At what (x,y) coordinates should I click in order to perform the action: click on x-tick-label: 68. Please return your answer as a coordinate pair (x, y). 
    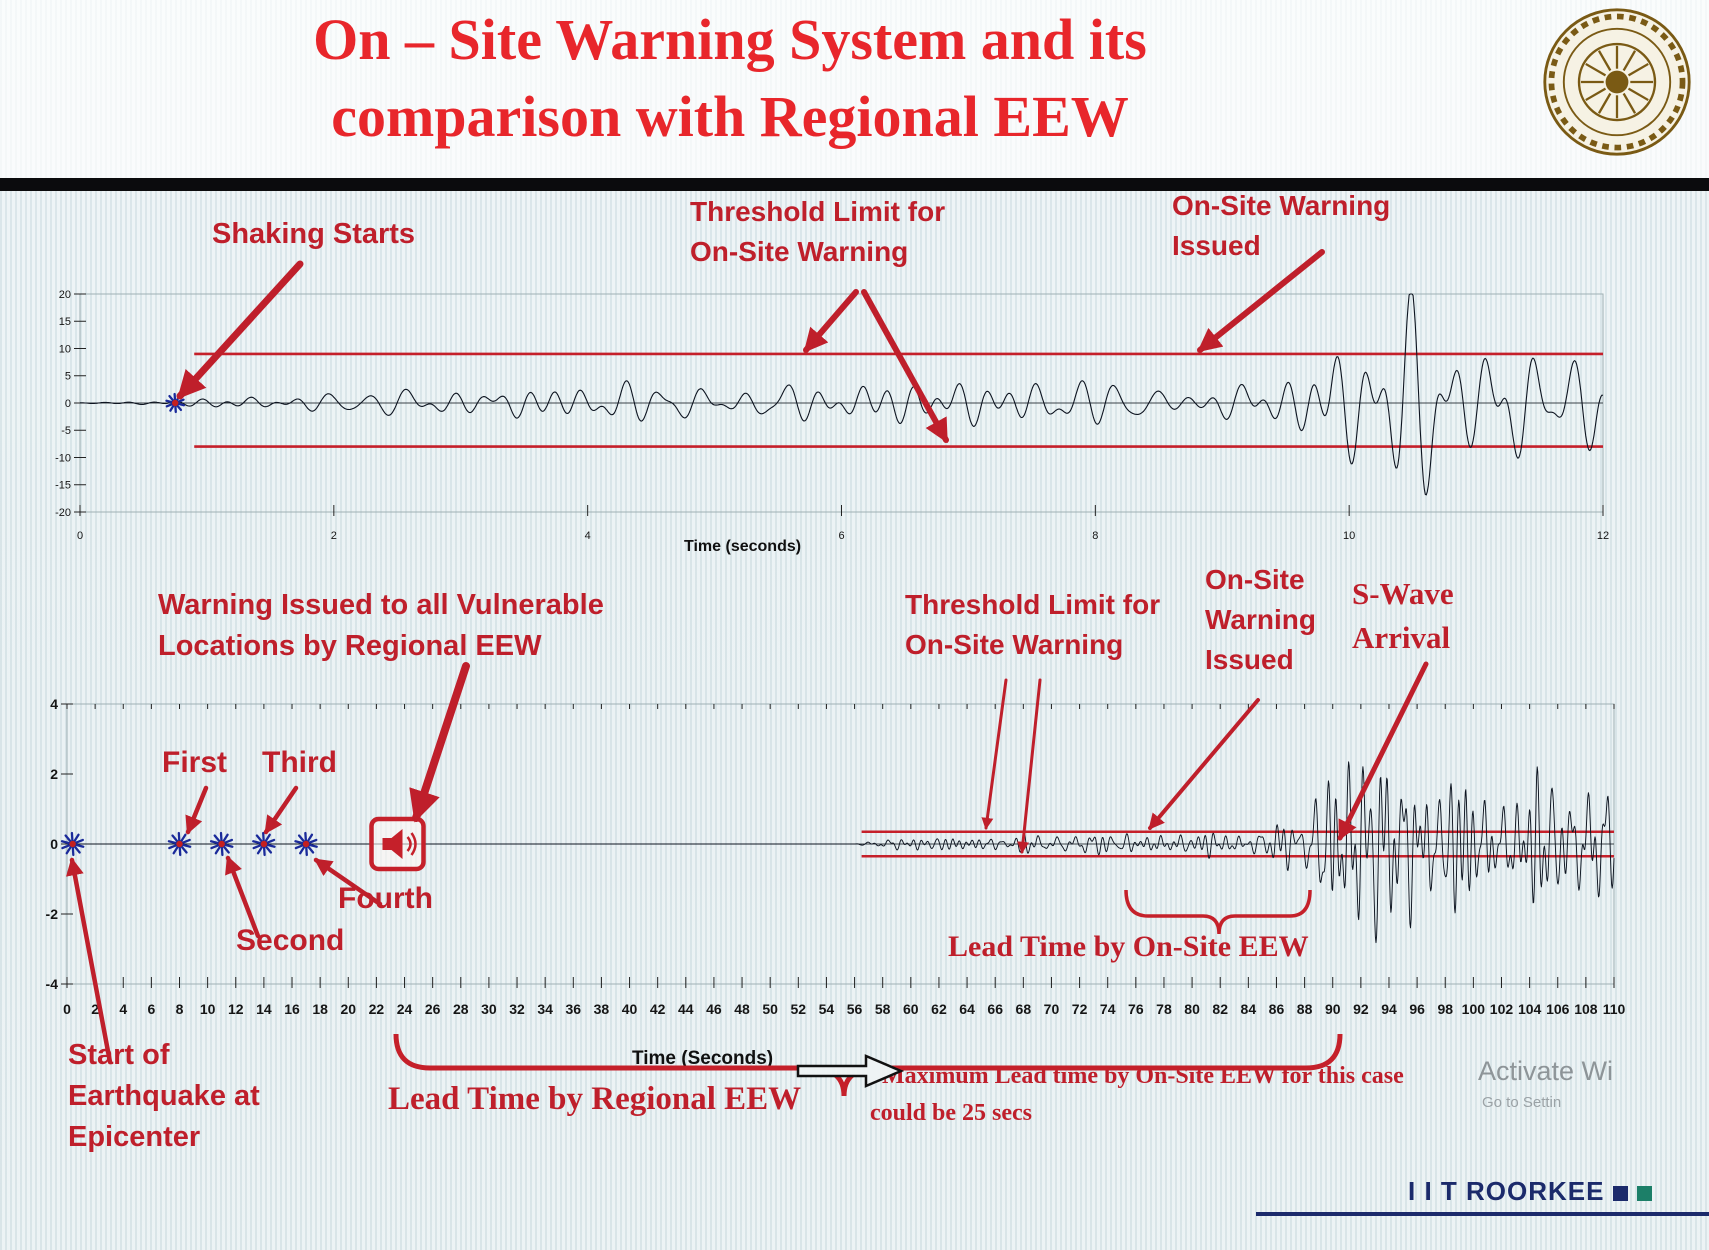
    Looking at the image, I should click on (1024, 1009).